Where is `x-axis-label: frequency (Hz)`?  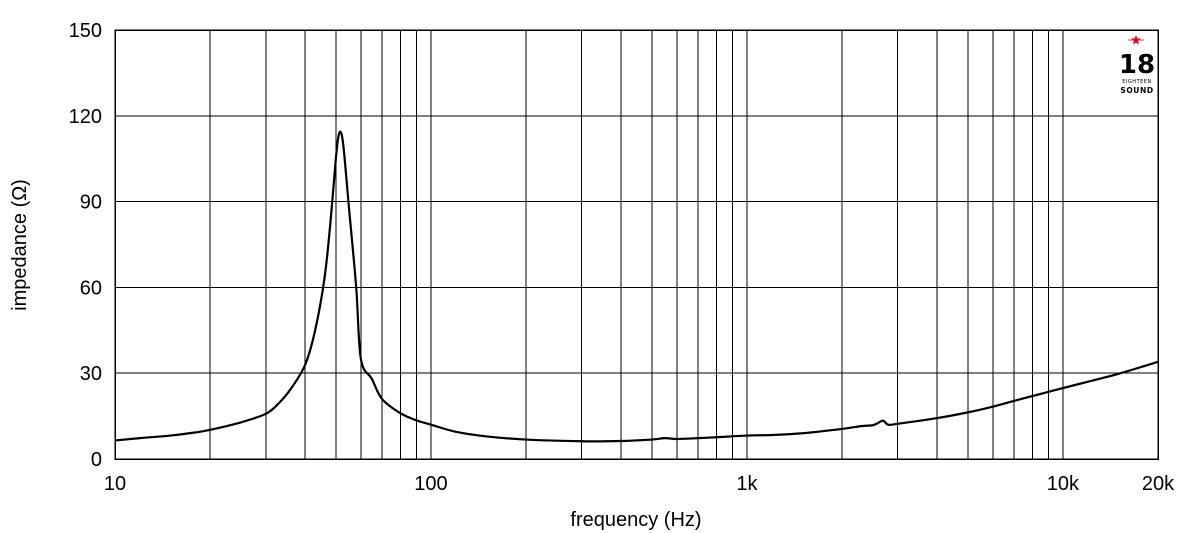 x-axis-label: frequency (Hz) is located at coordinates (635, 520).